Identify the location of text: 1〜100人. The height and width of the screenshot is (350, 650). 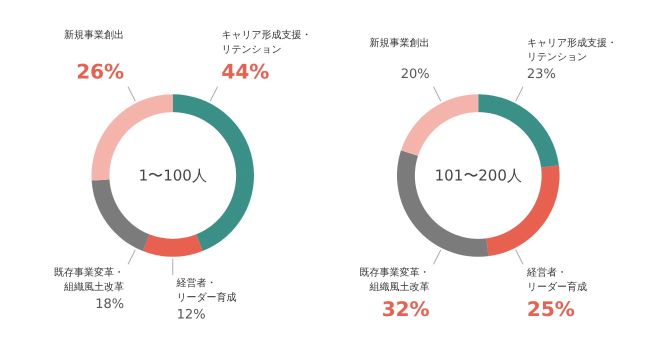
(172, 175).